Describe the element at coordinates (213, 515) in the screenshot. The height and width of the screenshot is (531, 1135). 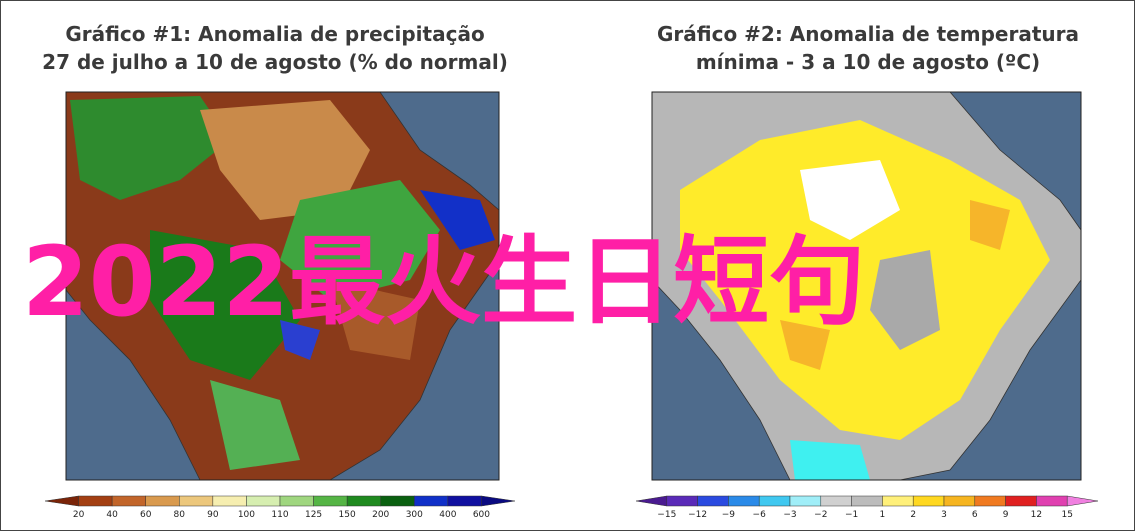
I see `colorbar-label: 90` at that location.